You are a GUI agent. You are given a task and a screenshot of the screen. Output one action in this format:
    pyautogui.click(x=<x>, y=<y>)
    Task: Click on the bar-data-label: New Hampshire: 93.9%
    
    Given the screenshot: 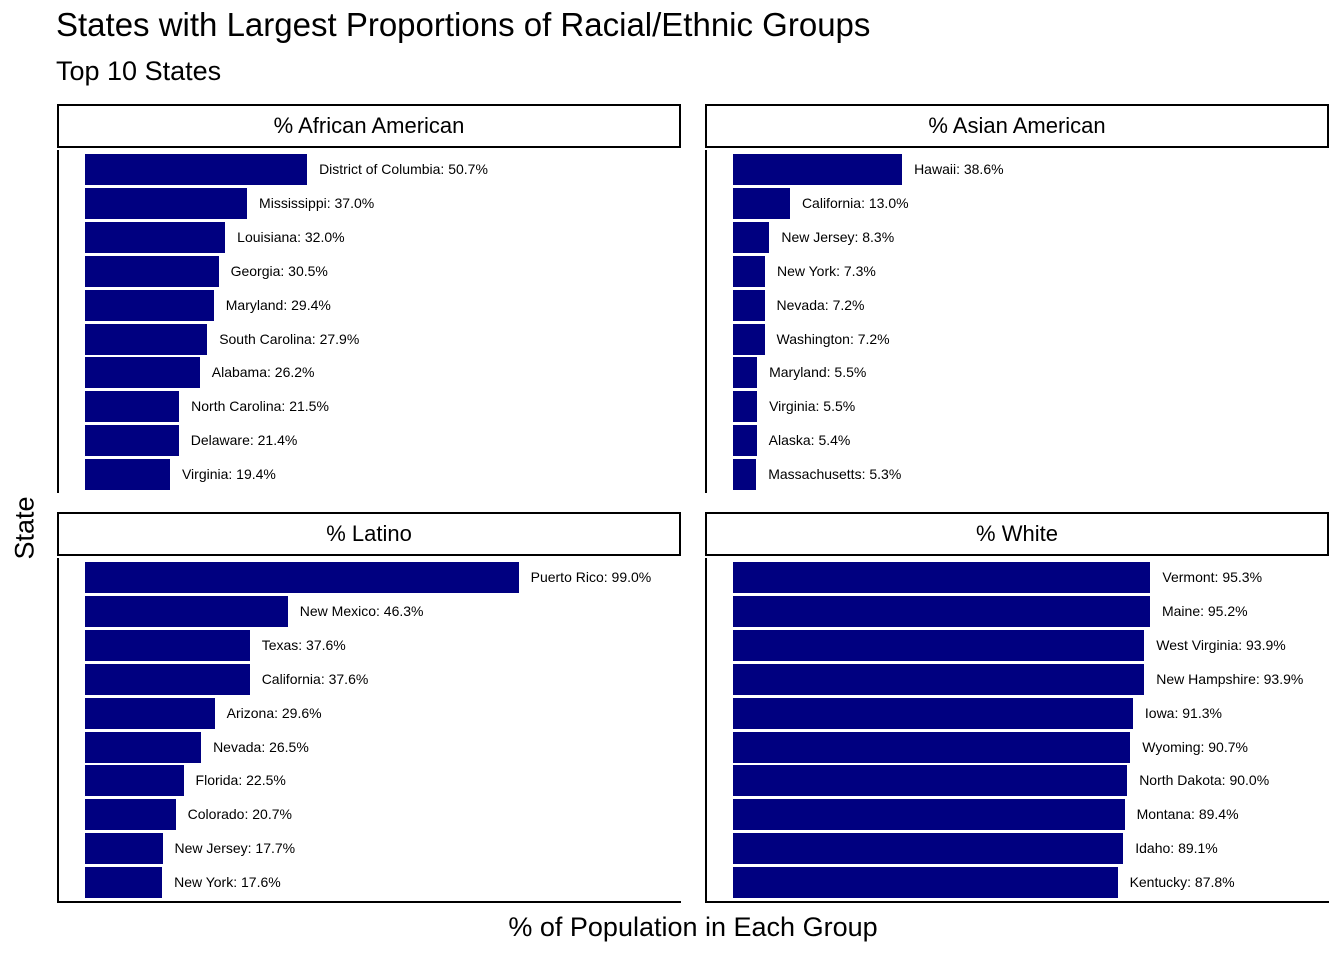 What is the action you would take?
    pyautogui.click(x=1230, y=678)
    